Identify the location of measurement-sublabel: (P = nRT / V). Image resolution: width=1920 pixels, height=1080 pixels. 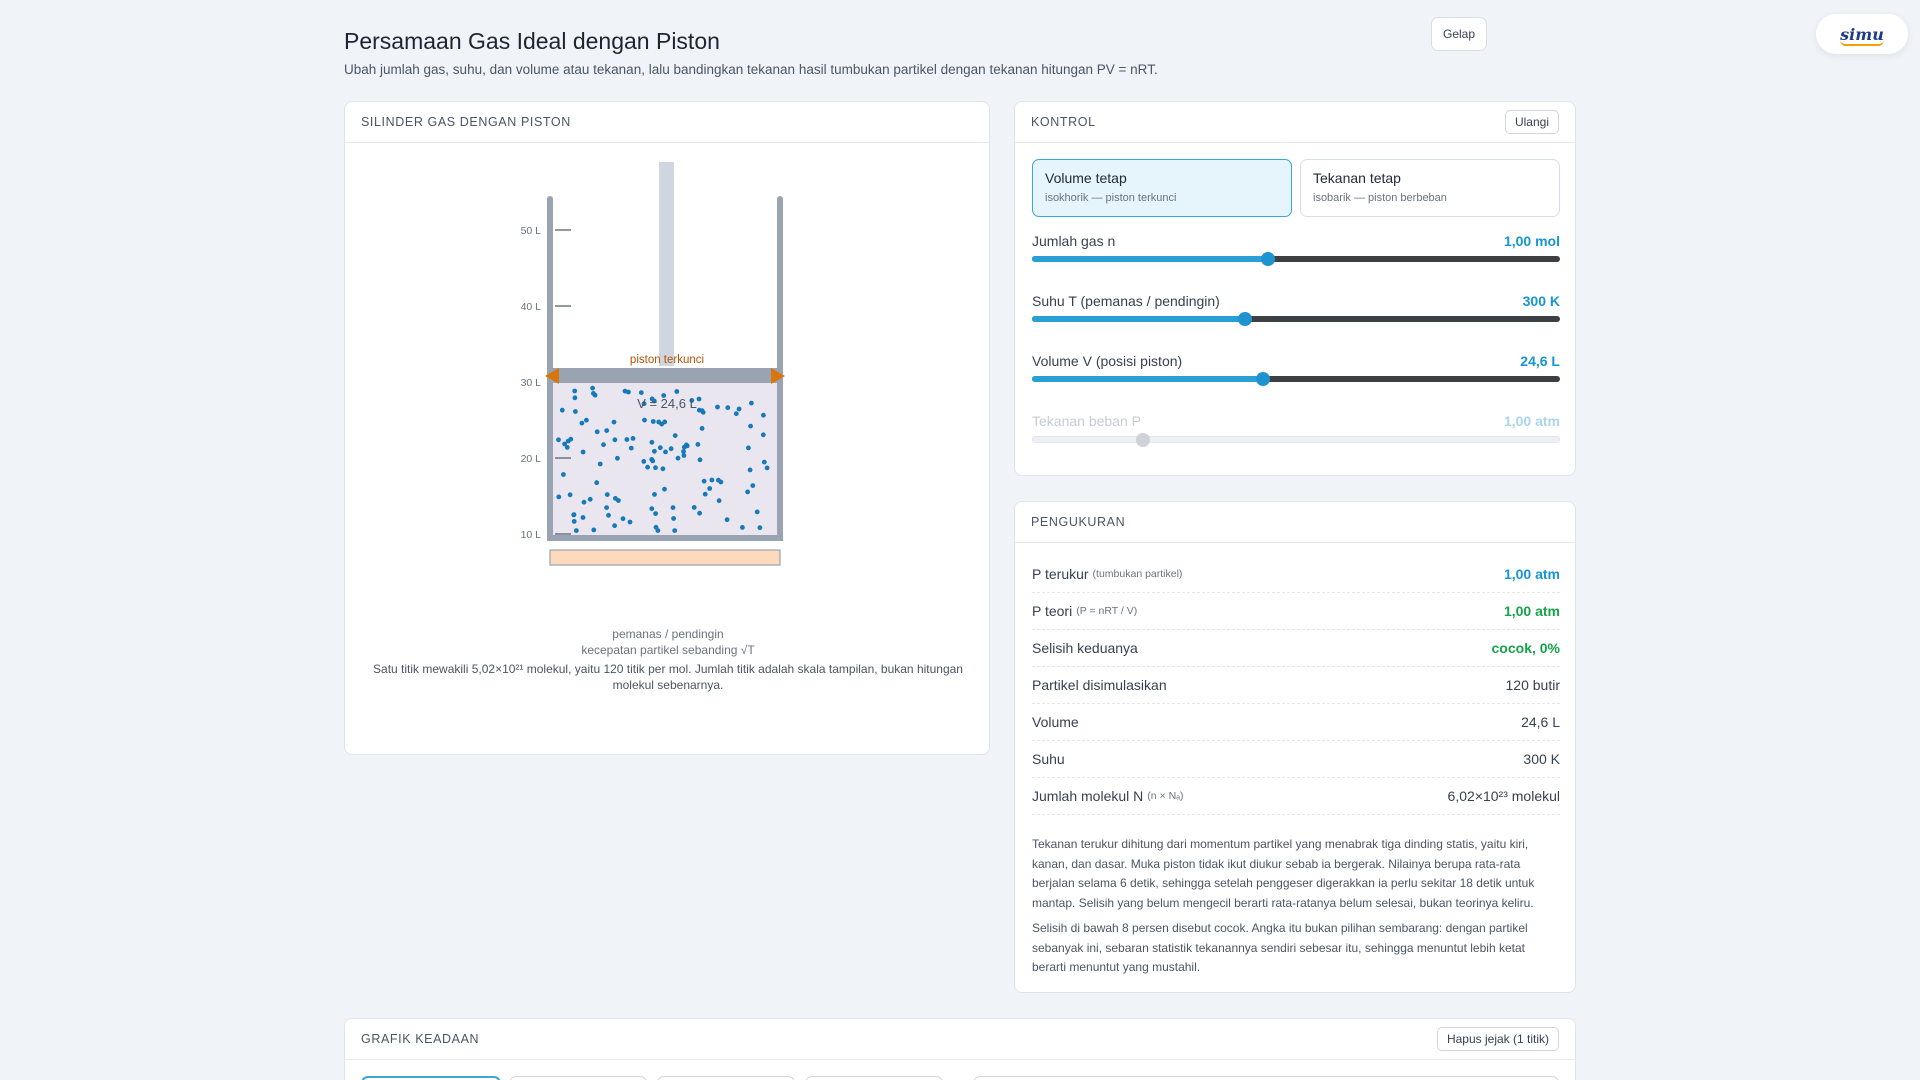
(1107, 611).